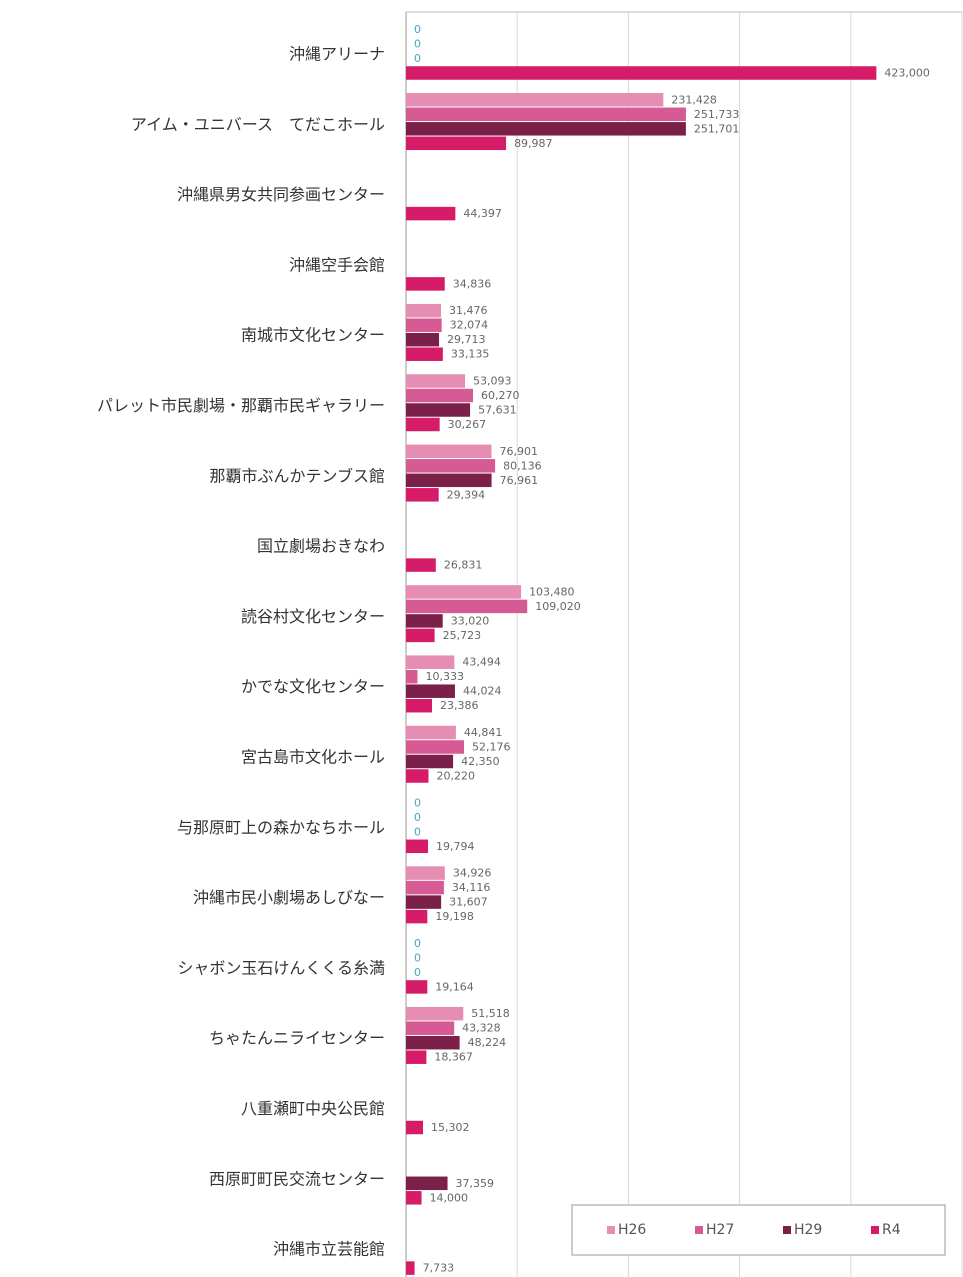  Describe the element at coordinates (519, 451) in the screenshot. I see `value-label: 76,901` at that location.